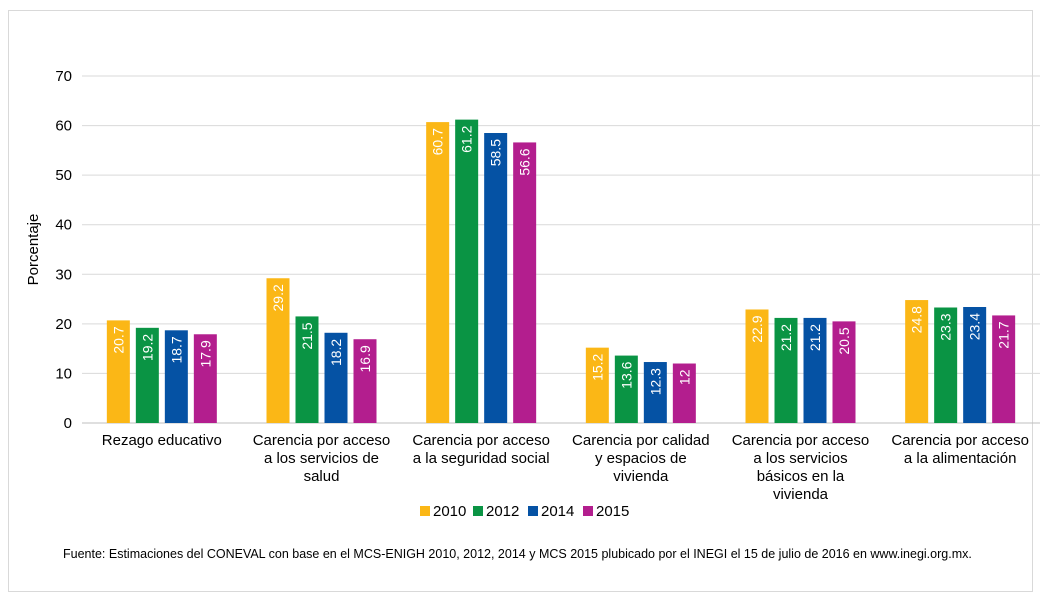 The width and height of the screenshot is (1041, 597). Describe the element at coordinates (205, 353) in the screenshot. I see `data-label: 17.9` at that location.